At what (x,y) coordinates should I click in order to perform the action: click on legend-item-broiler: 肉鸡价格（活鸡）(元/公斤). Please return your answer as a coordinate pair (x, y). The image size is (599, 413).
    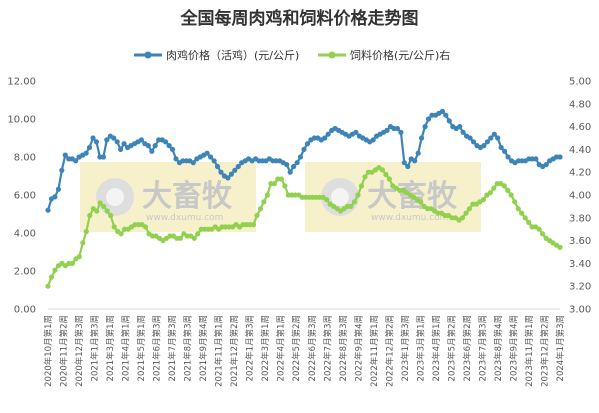
    Looking at the image, I should click on (216, 55).